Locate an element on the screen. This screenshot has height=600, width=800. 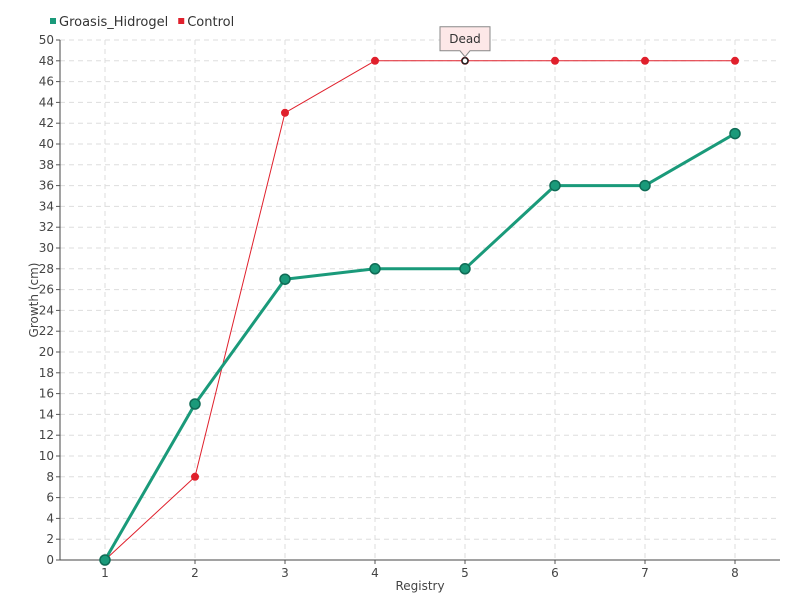
y-tick-label: 4 is located at coordinates (50, 518).